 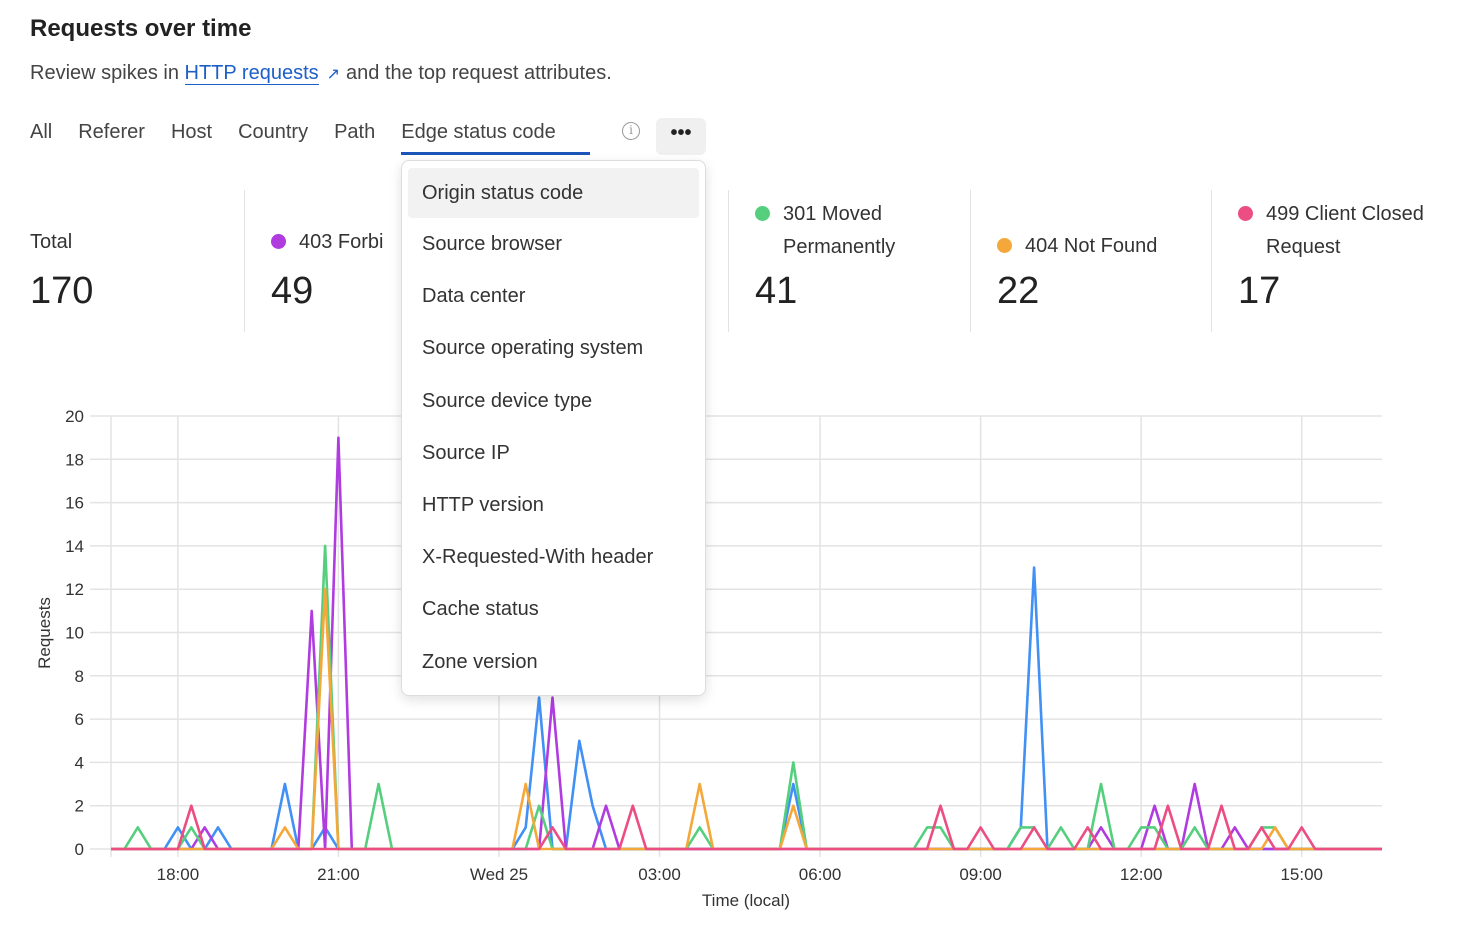 I want to click on stat-value: 49, so click(x=292, y=291).